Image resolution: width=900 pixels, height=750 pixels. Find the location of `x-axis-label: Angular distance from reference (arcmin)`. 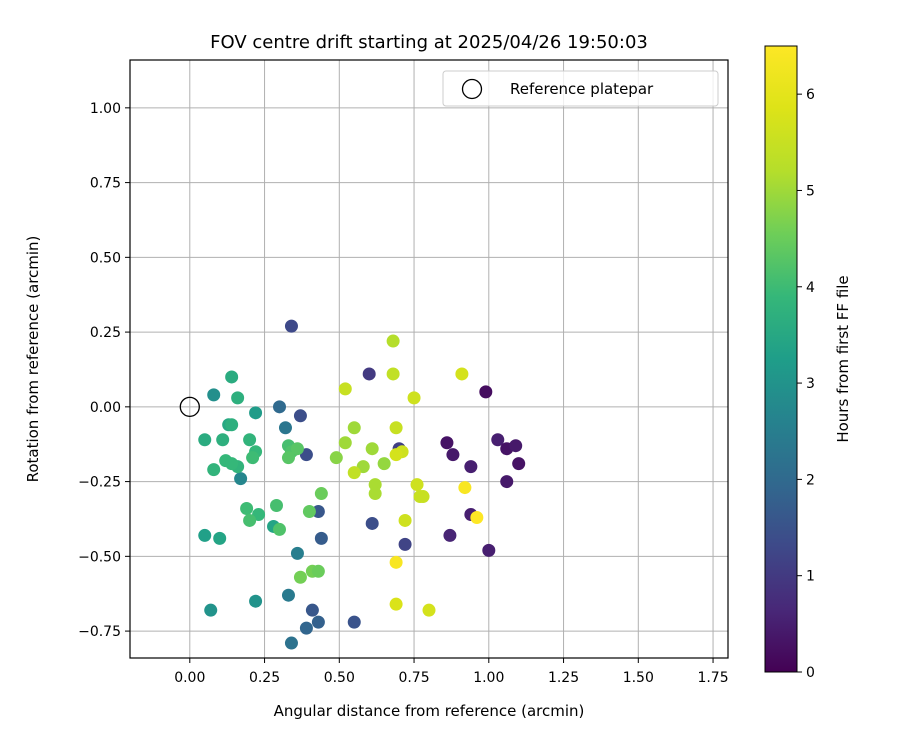

x-axis-label: Angular distance from reference (arcmin) is located at coordinates (429, 711).